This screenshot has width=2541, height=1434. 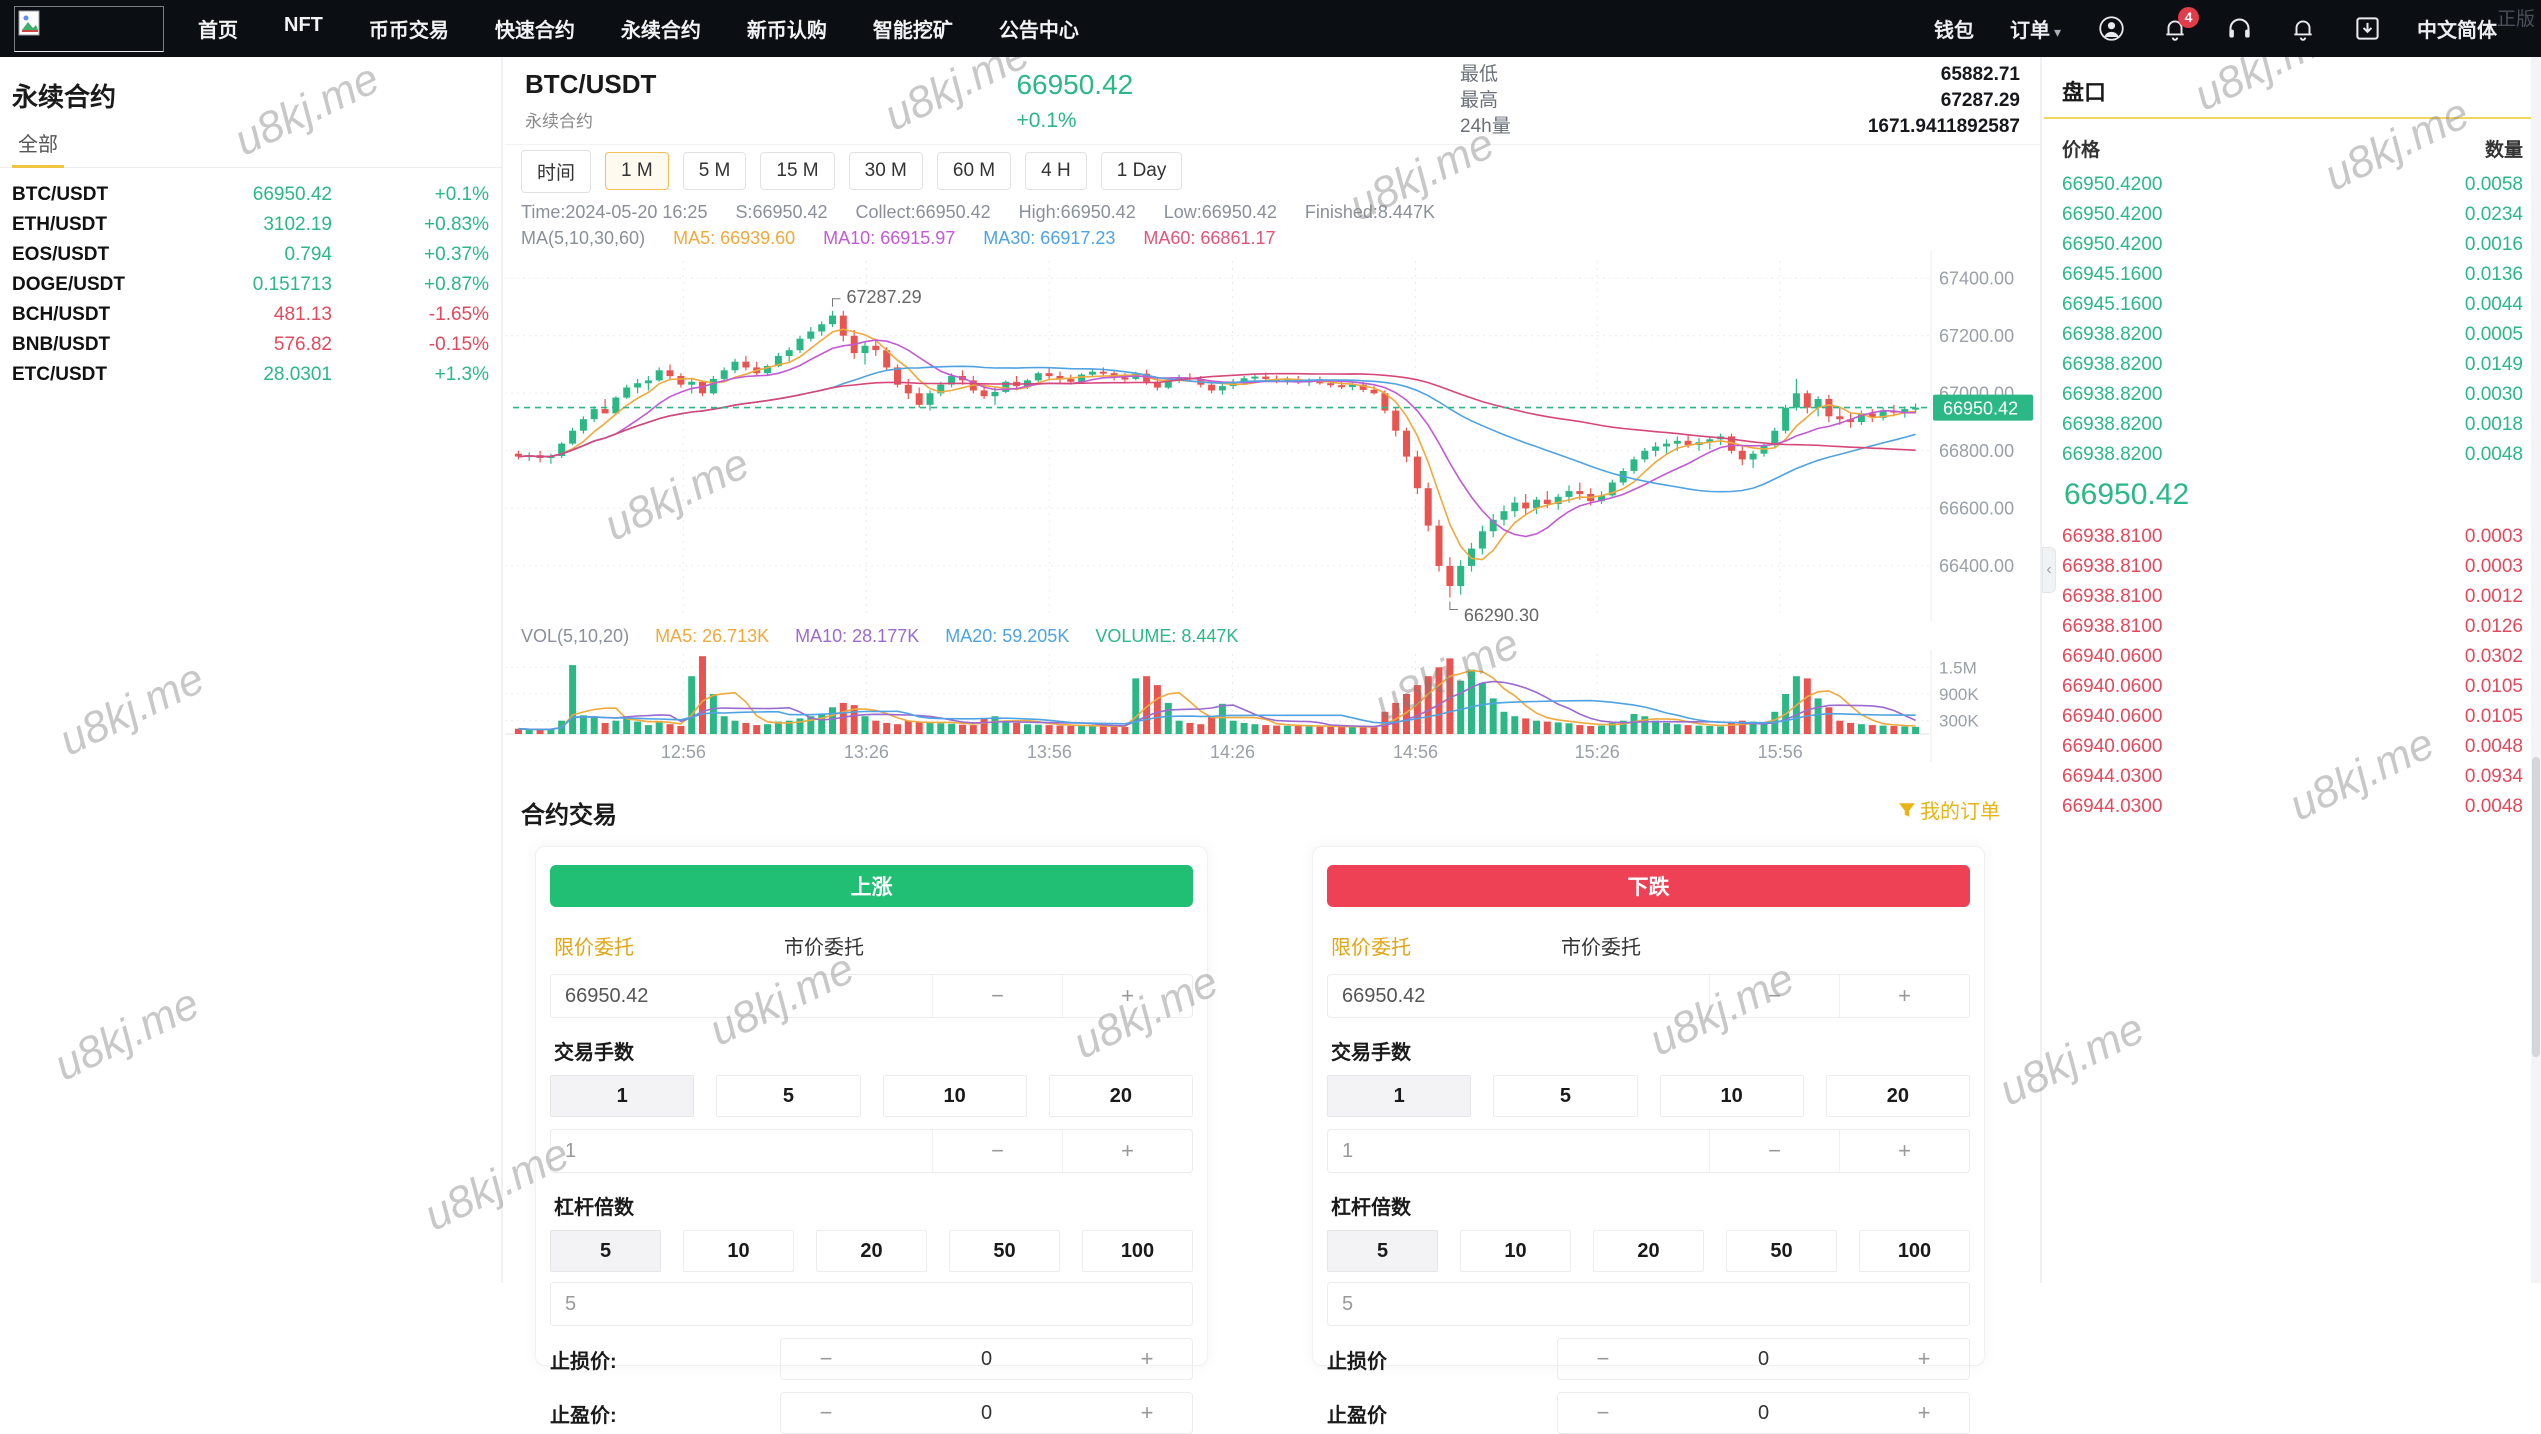 I want to click on interval-button-1day: 1 Day, so click(x=1142, y=171).